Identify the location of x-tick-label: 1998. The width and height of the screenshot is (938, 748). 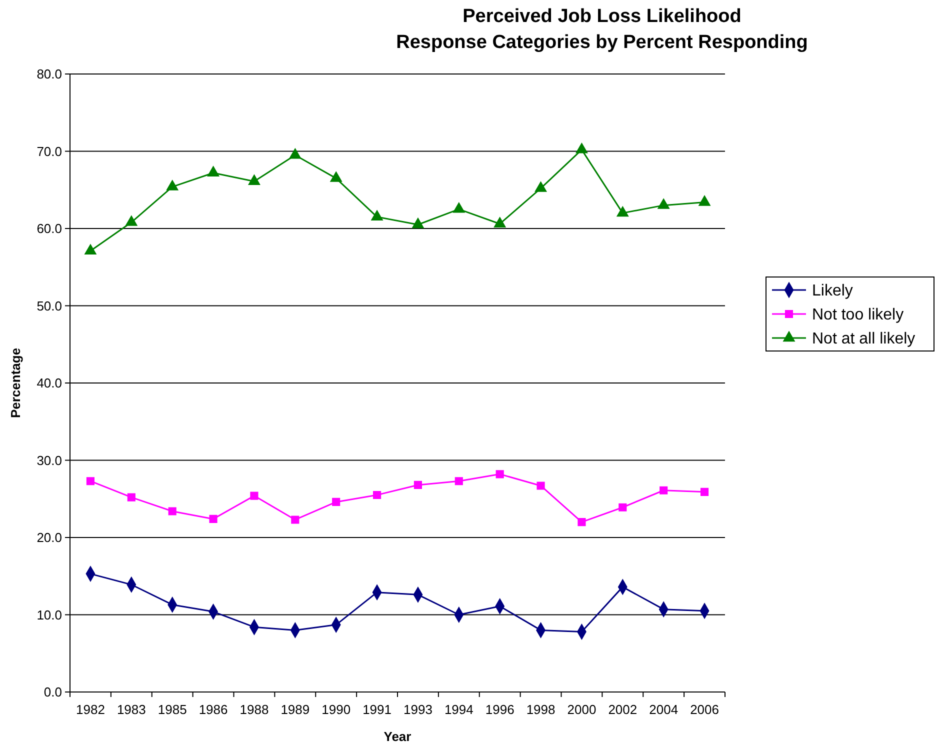
(541, 709).